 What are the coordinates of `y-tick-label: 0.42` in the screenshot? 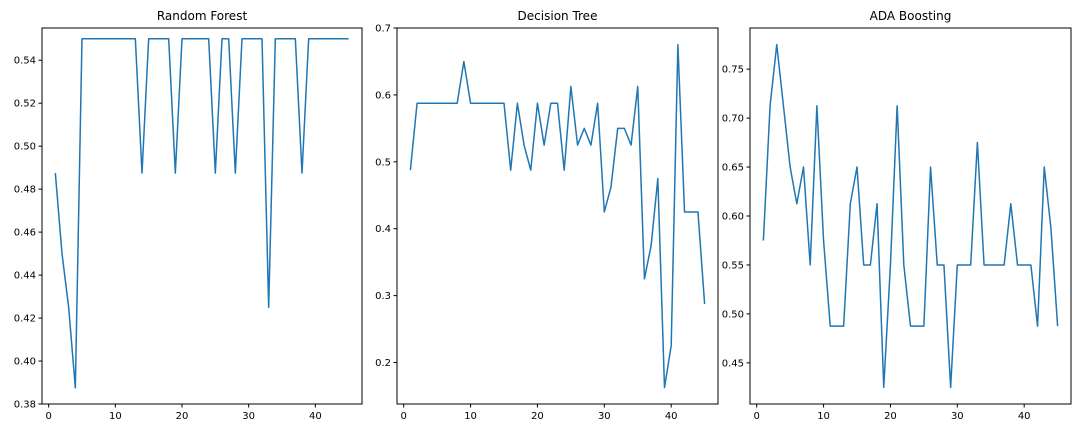 It's located at (25, 319).